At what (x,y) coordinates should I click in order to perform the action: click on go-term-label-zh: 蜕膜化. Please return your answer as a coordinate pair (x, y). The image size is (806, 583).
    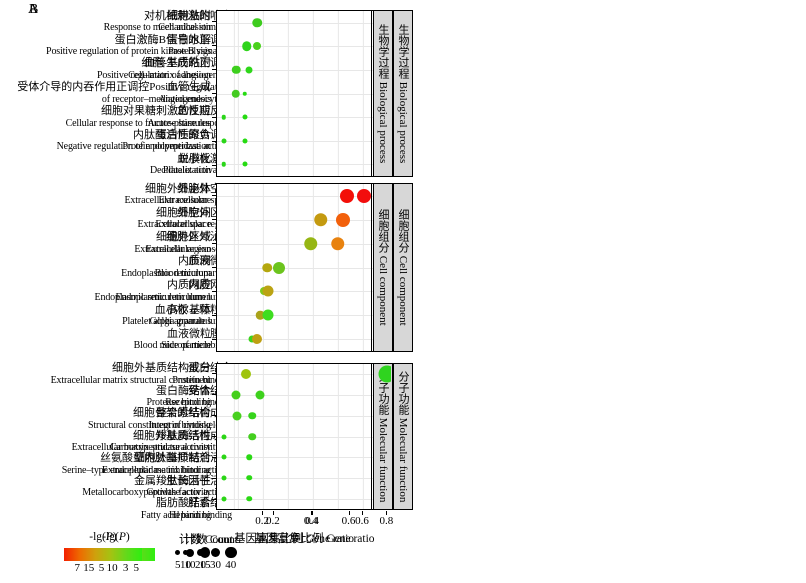
    Looking at the image, I should click on (194, 158).